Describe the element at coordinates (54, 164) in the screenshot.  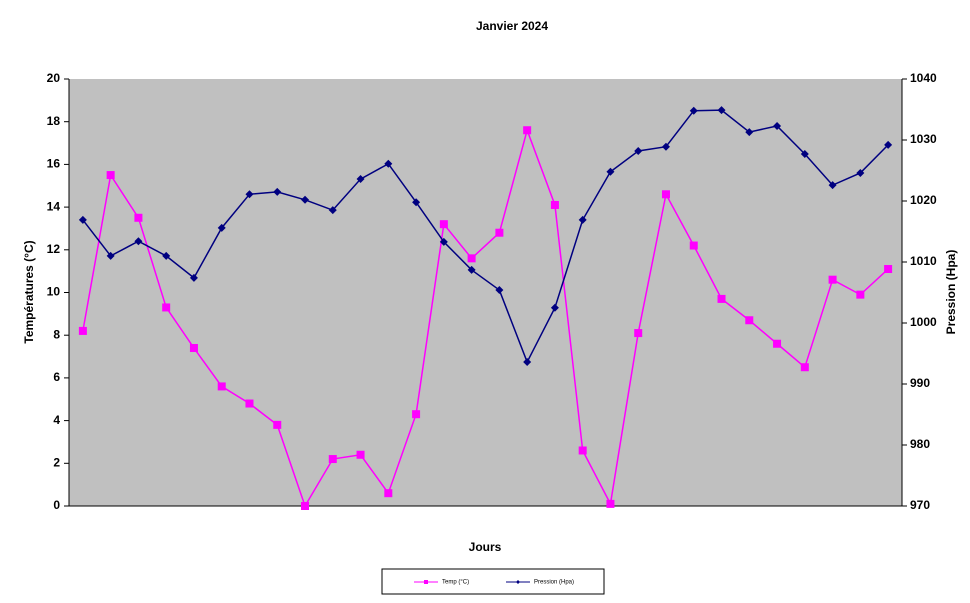
I see `y-tick-label: 16` at that location.